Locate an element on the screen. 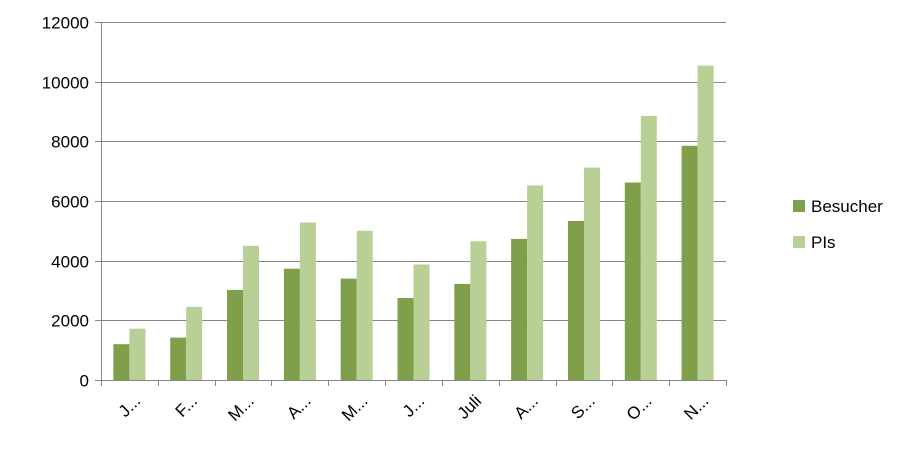 Image resolution: width=910 pixels, height=452 pixels. y-tick-label: 10000 is located at coordinates (65, 83).